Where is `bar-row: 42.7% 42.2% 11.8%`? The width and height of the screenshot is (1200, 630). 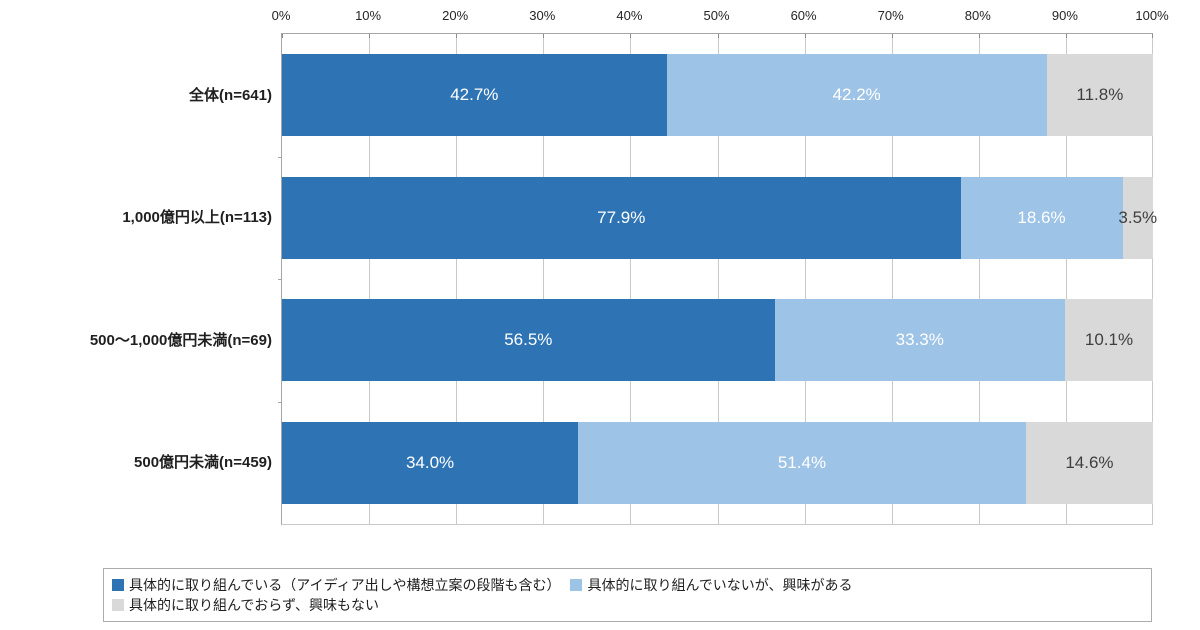 bar-row: 42.7% 42.2% 11.8% is located at coordinates (717, 95).